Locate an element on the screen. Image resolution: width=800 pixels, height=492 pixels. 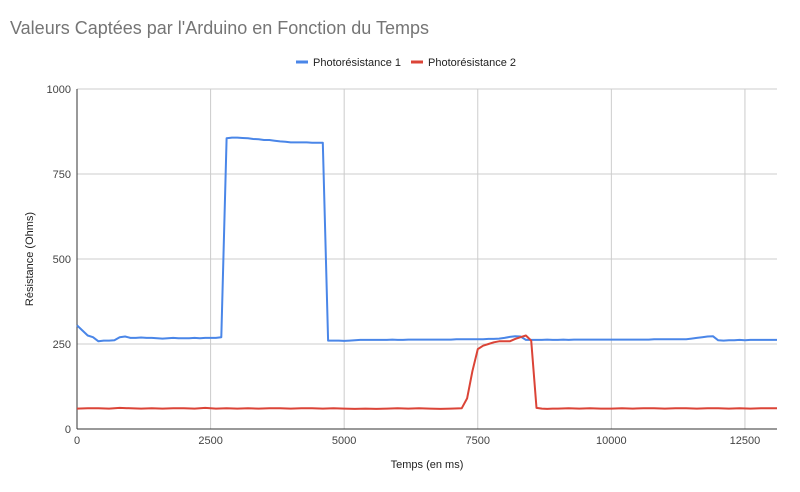
x-tick-label: 0 is located at coordinates (77, 441).